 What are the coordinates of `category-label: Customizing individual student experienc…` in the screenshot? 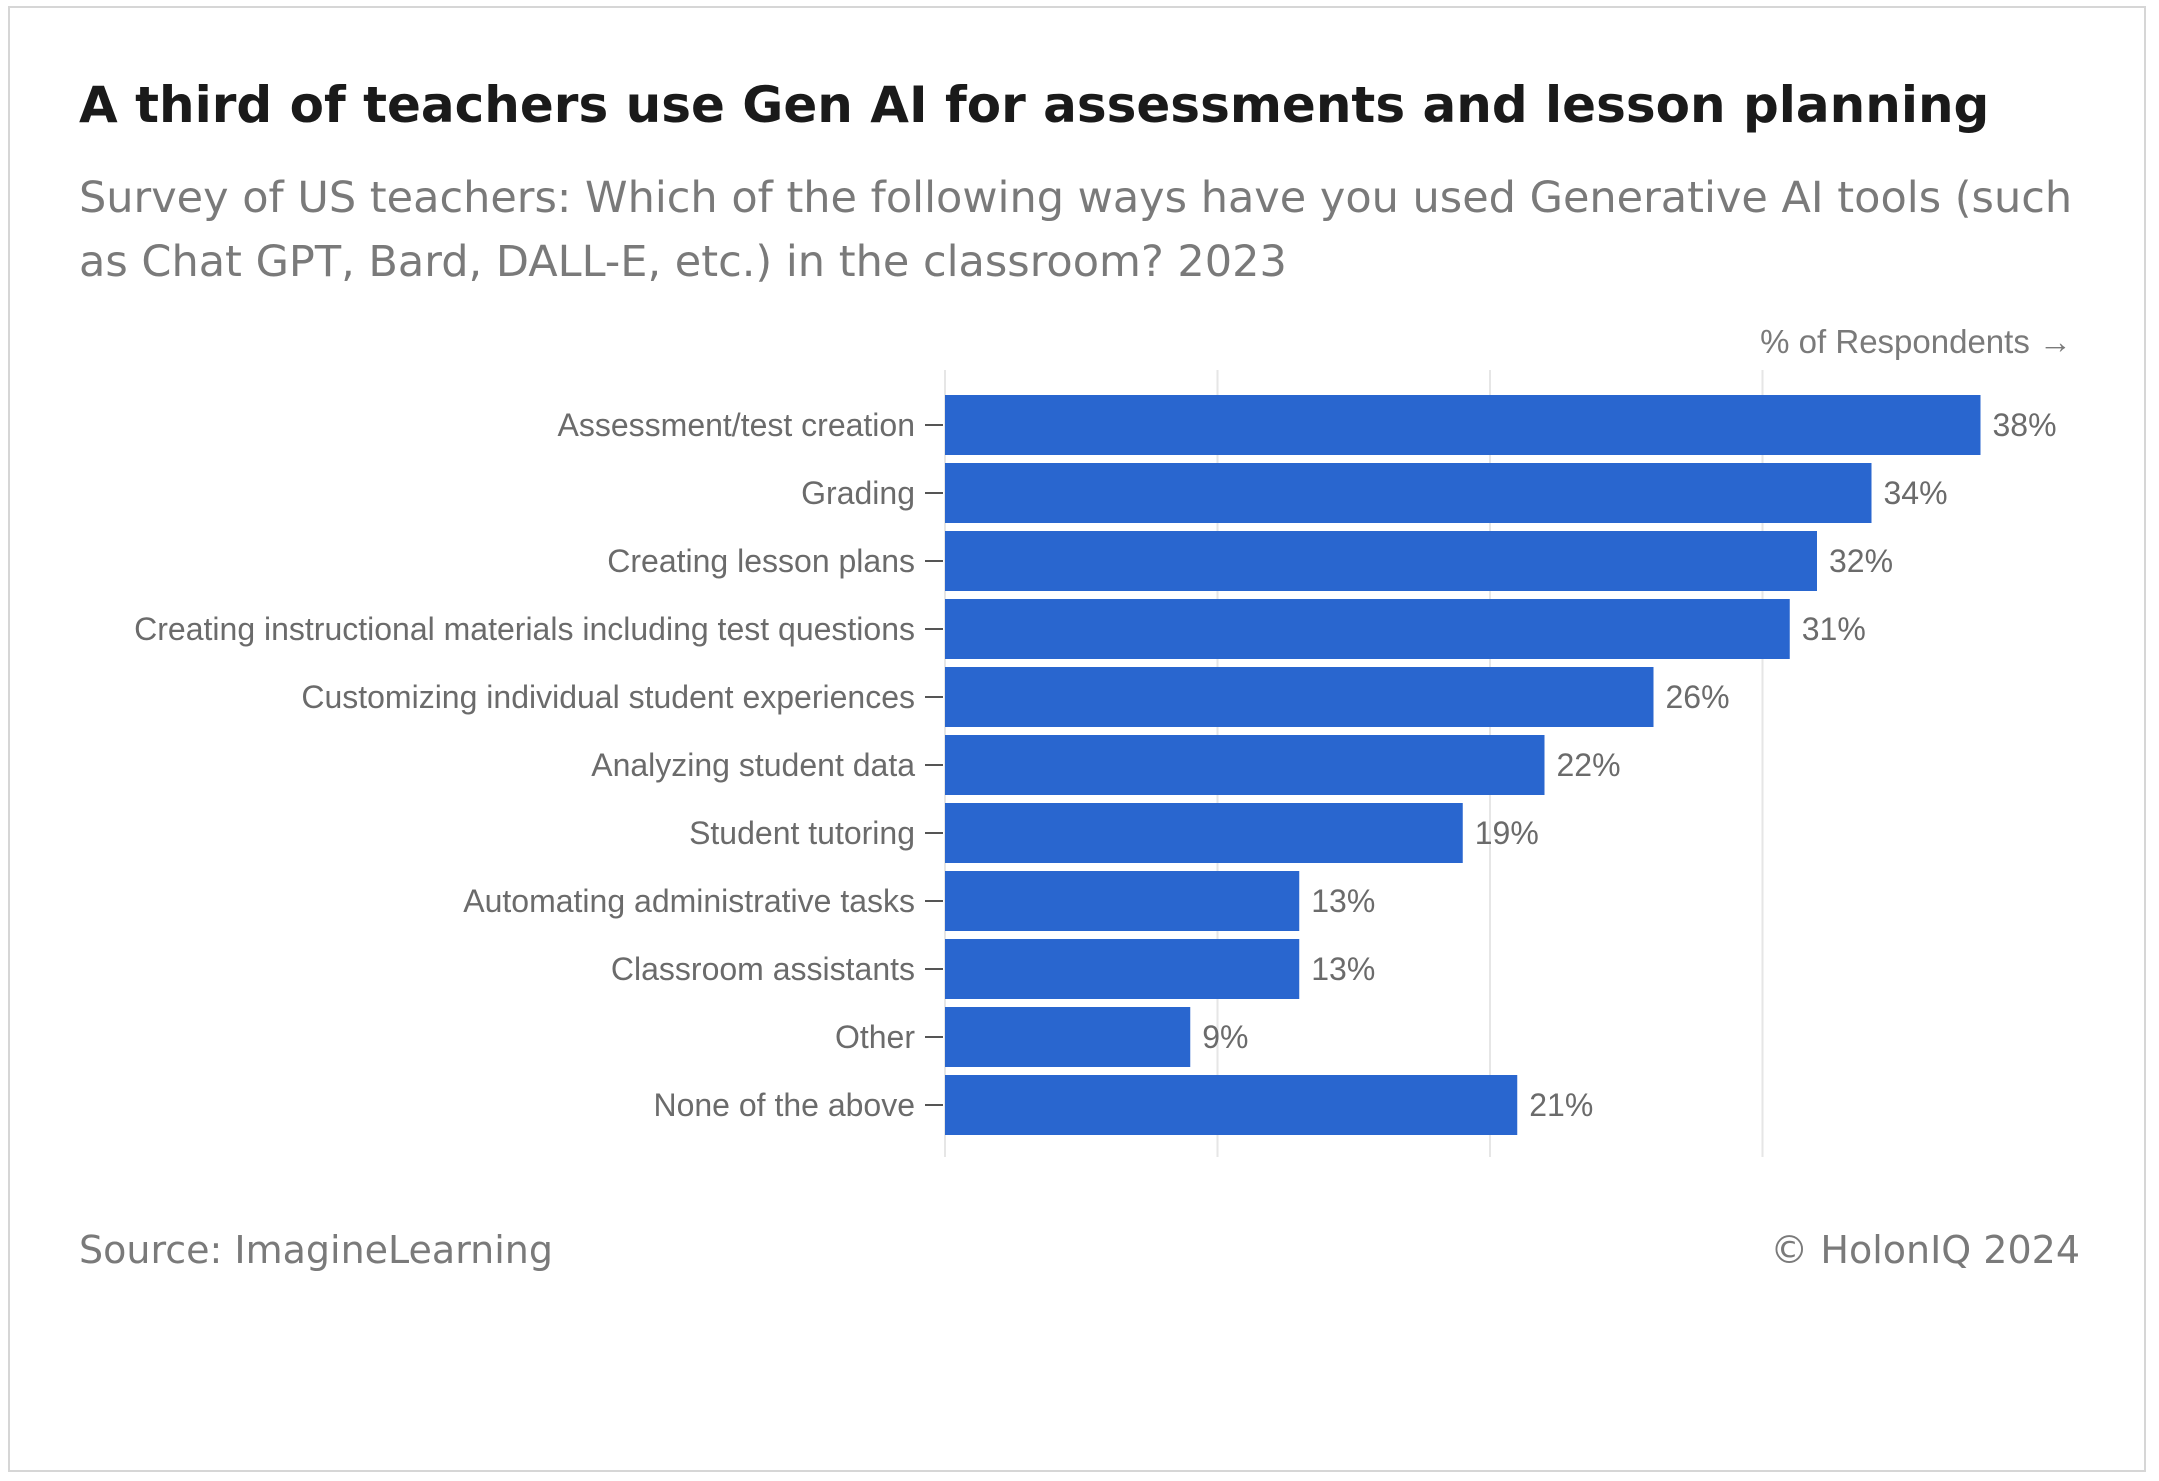 It's located at (608, 697).